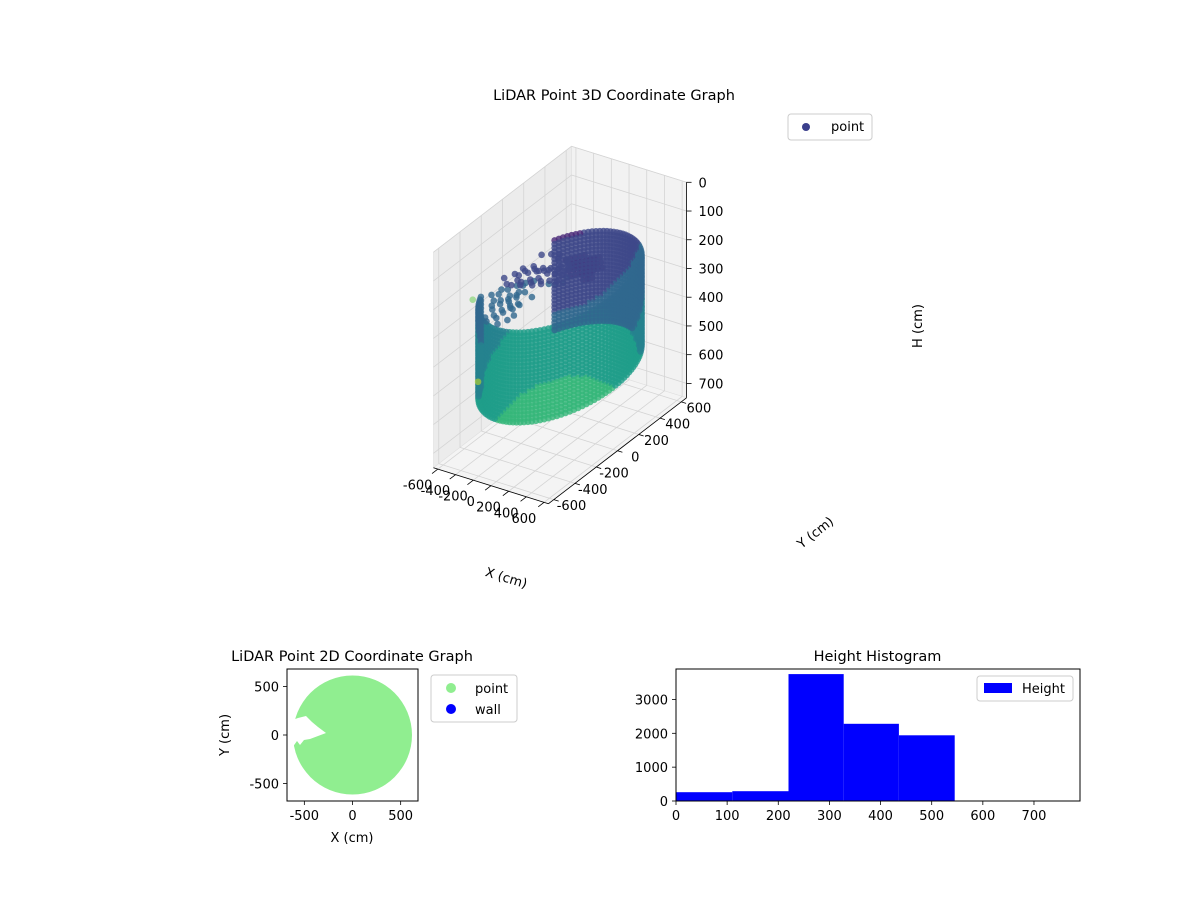 The height and width of the screenshot is (900, 1200). I want to click on tick-label-y: 400, so click(677, 425).